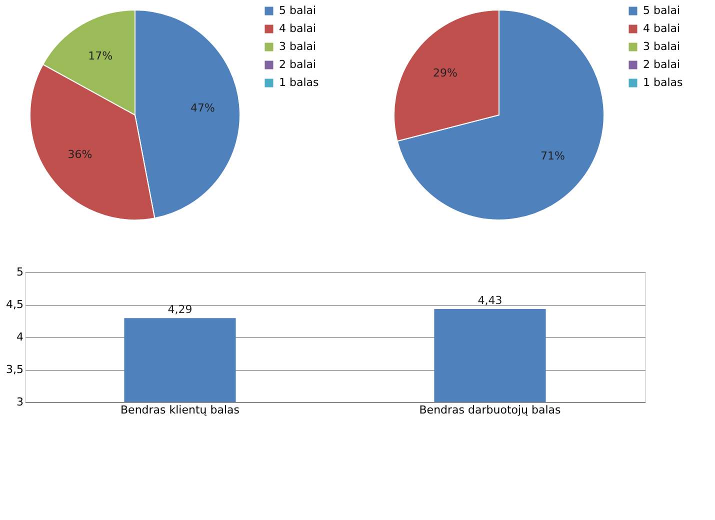  I want to click on x-tick-label: Bendras darbuotojų balas, so click(490, 410).